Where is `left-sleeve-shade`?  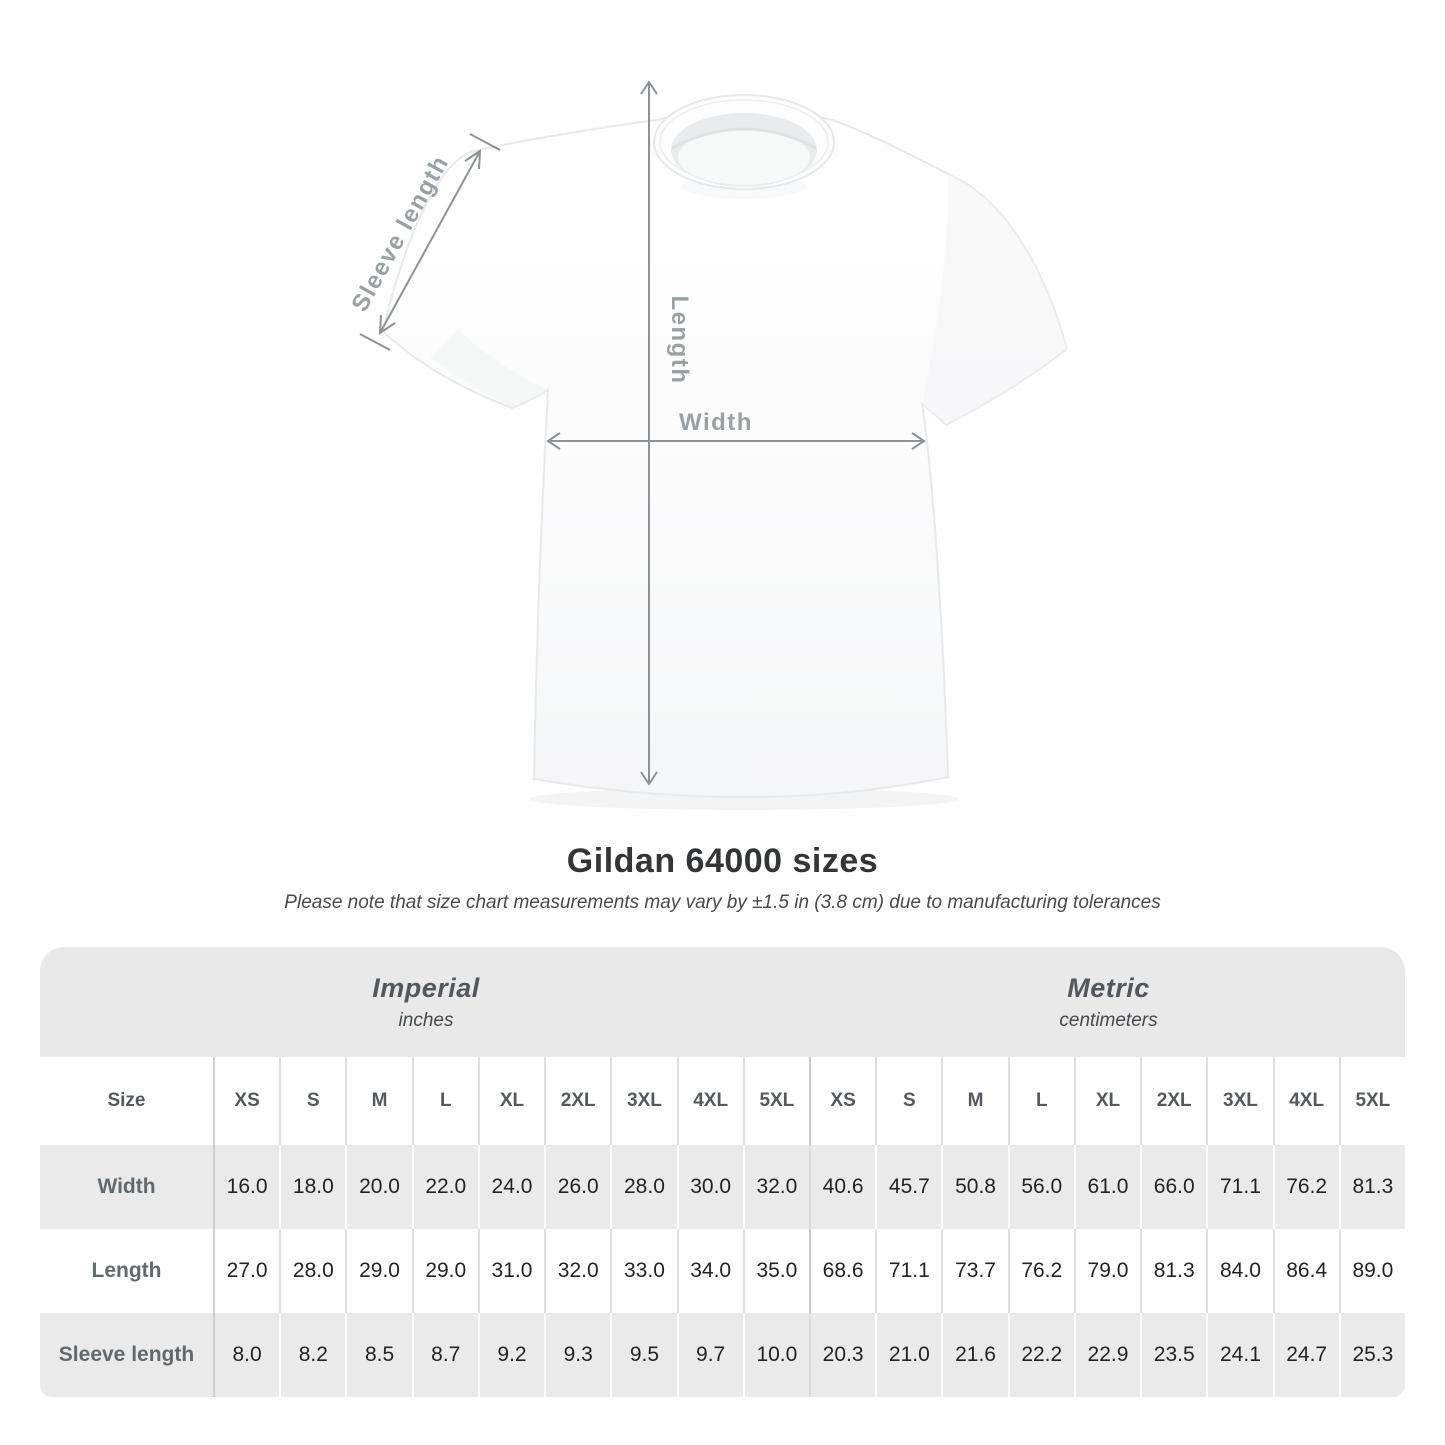
left-sleeve-shade is located at coordinates (489, 369).